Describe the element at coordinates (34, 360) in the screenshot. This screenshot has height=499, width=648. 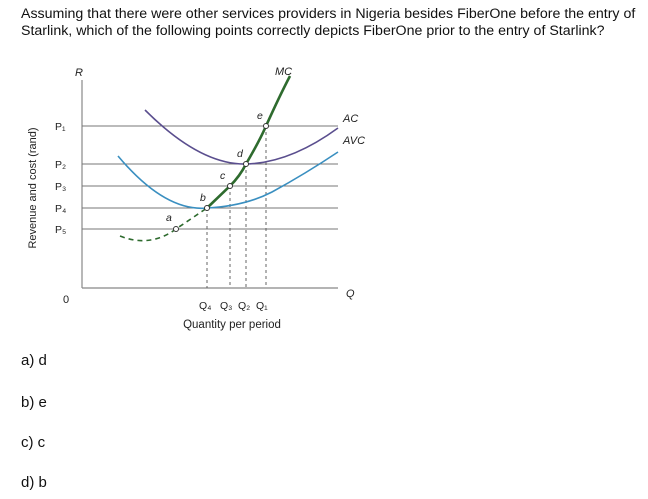
I see `option-a: a) d` at that location.